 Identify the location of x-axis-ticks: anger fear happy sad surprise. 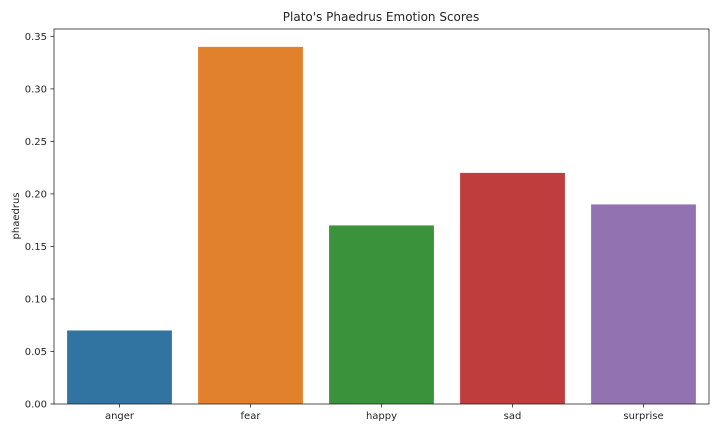
(384, 413).